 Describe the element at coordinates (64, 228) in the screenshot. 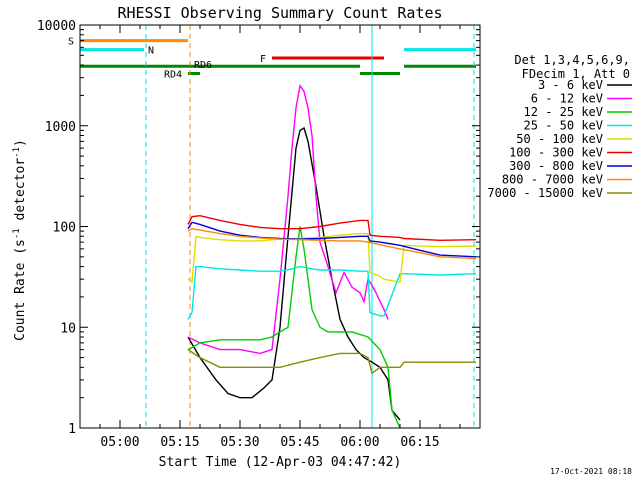

I see `y-tick-label: 100` at that location.